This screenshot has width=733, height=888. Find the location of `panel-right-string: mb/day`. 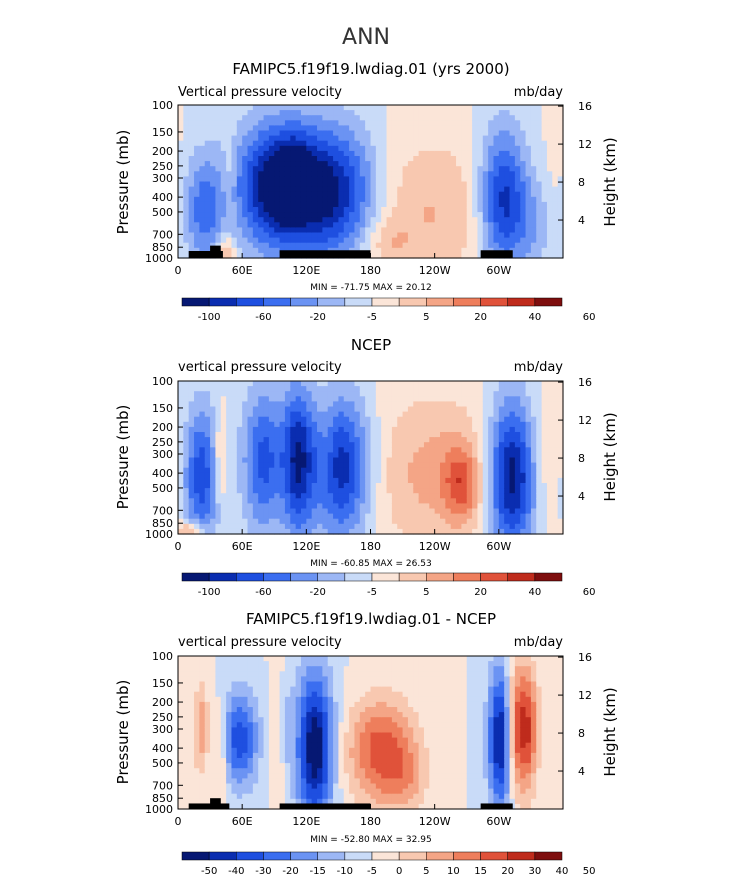

panel-right-string: mb/day is located at coordinates (539, 642).